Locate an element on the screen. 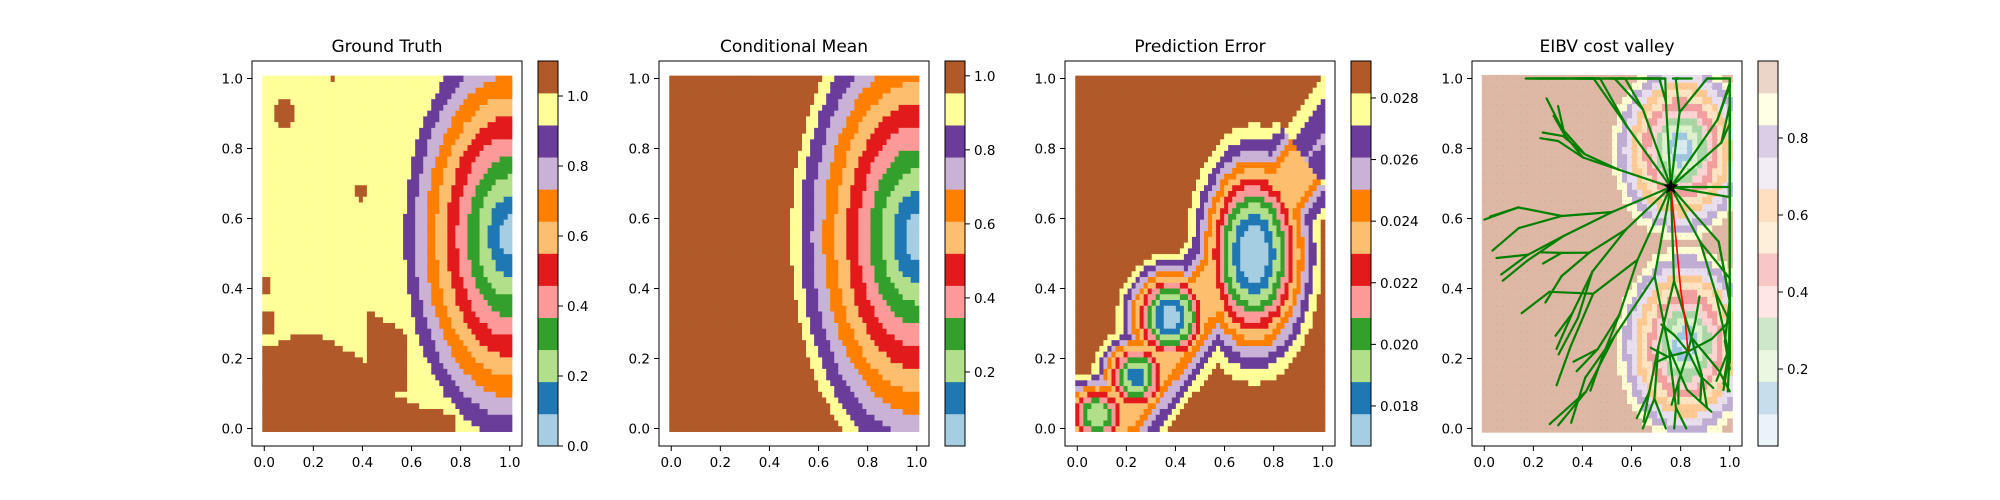  chart-title: EIBV cost valley is located at coordinates (1606, 47).